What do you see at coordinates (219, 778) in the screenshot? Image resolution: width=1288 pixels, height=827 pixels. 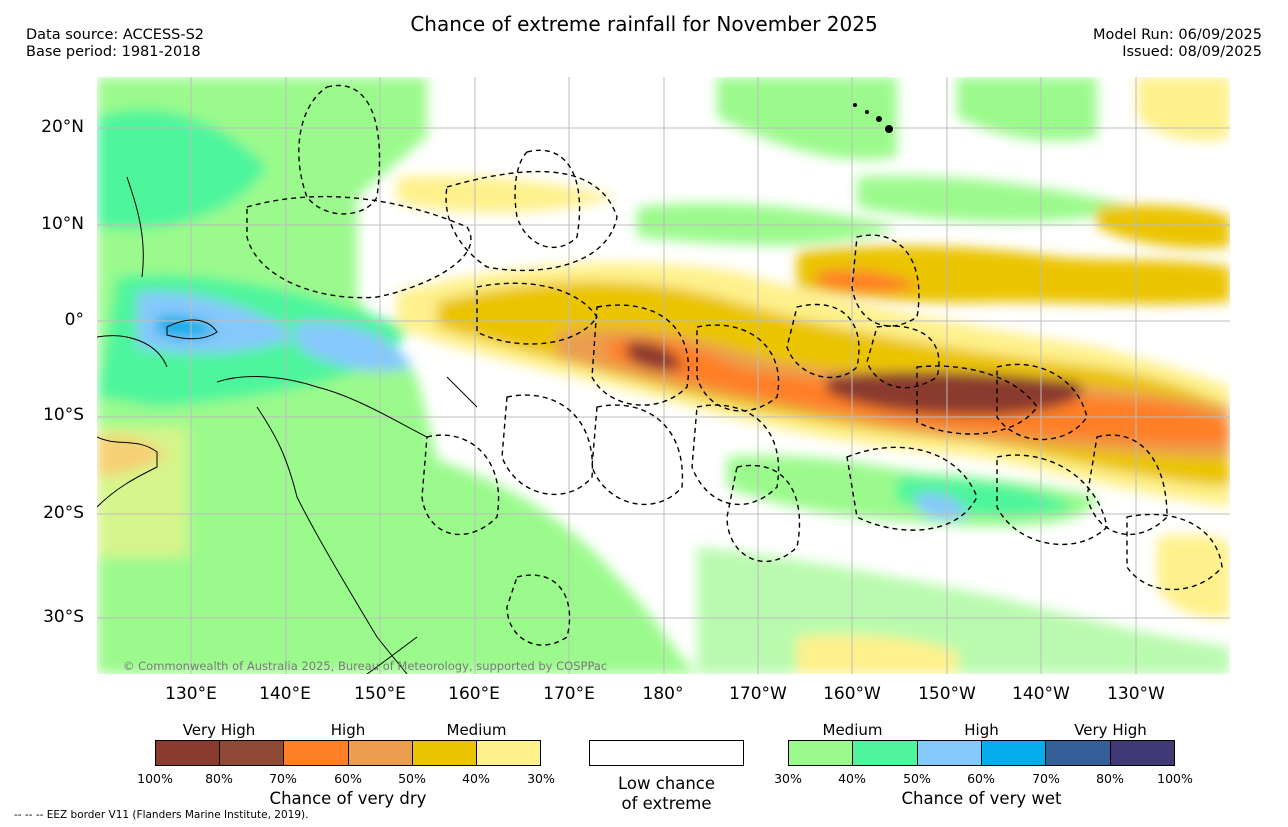 I see `dry-tick: 80%` at bounding box center [219, 778].